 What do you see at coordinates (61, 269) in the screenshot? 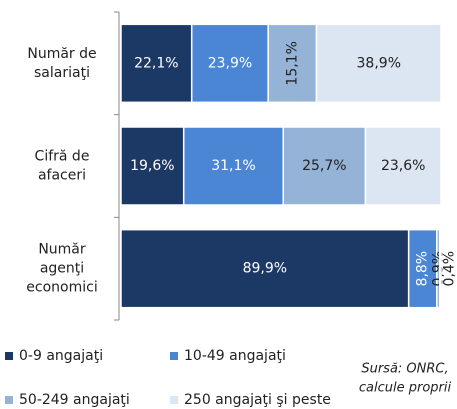
I see `category-label: Număr agenţi economici` at bounding box center [61, 269].